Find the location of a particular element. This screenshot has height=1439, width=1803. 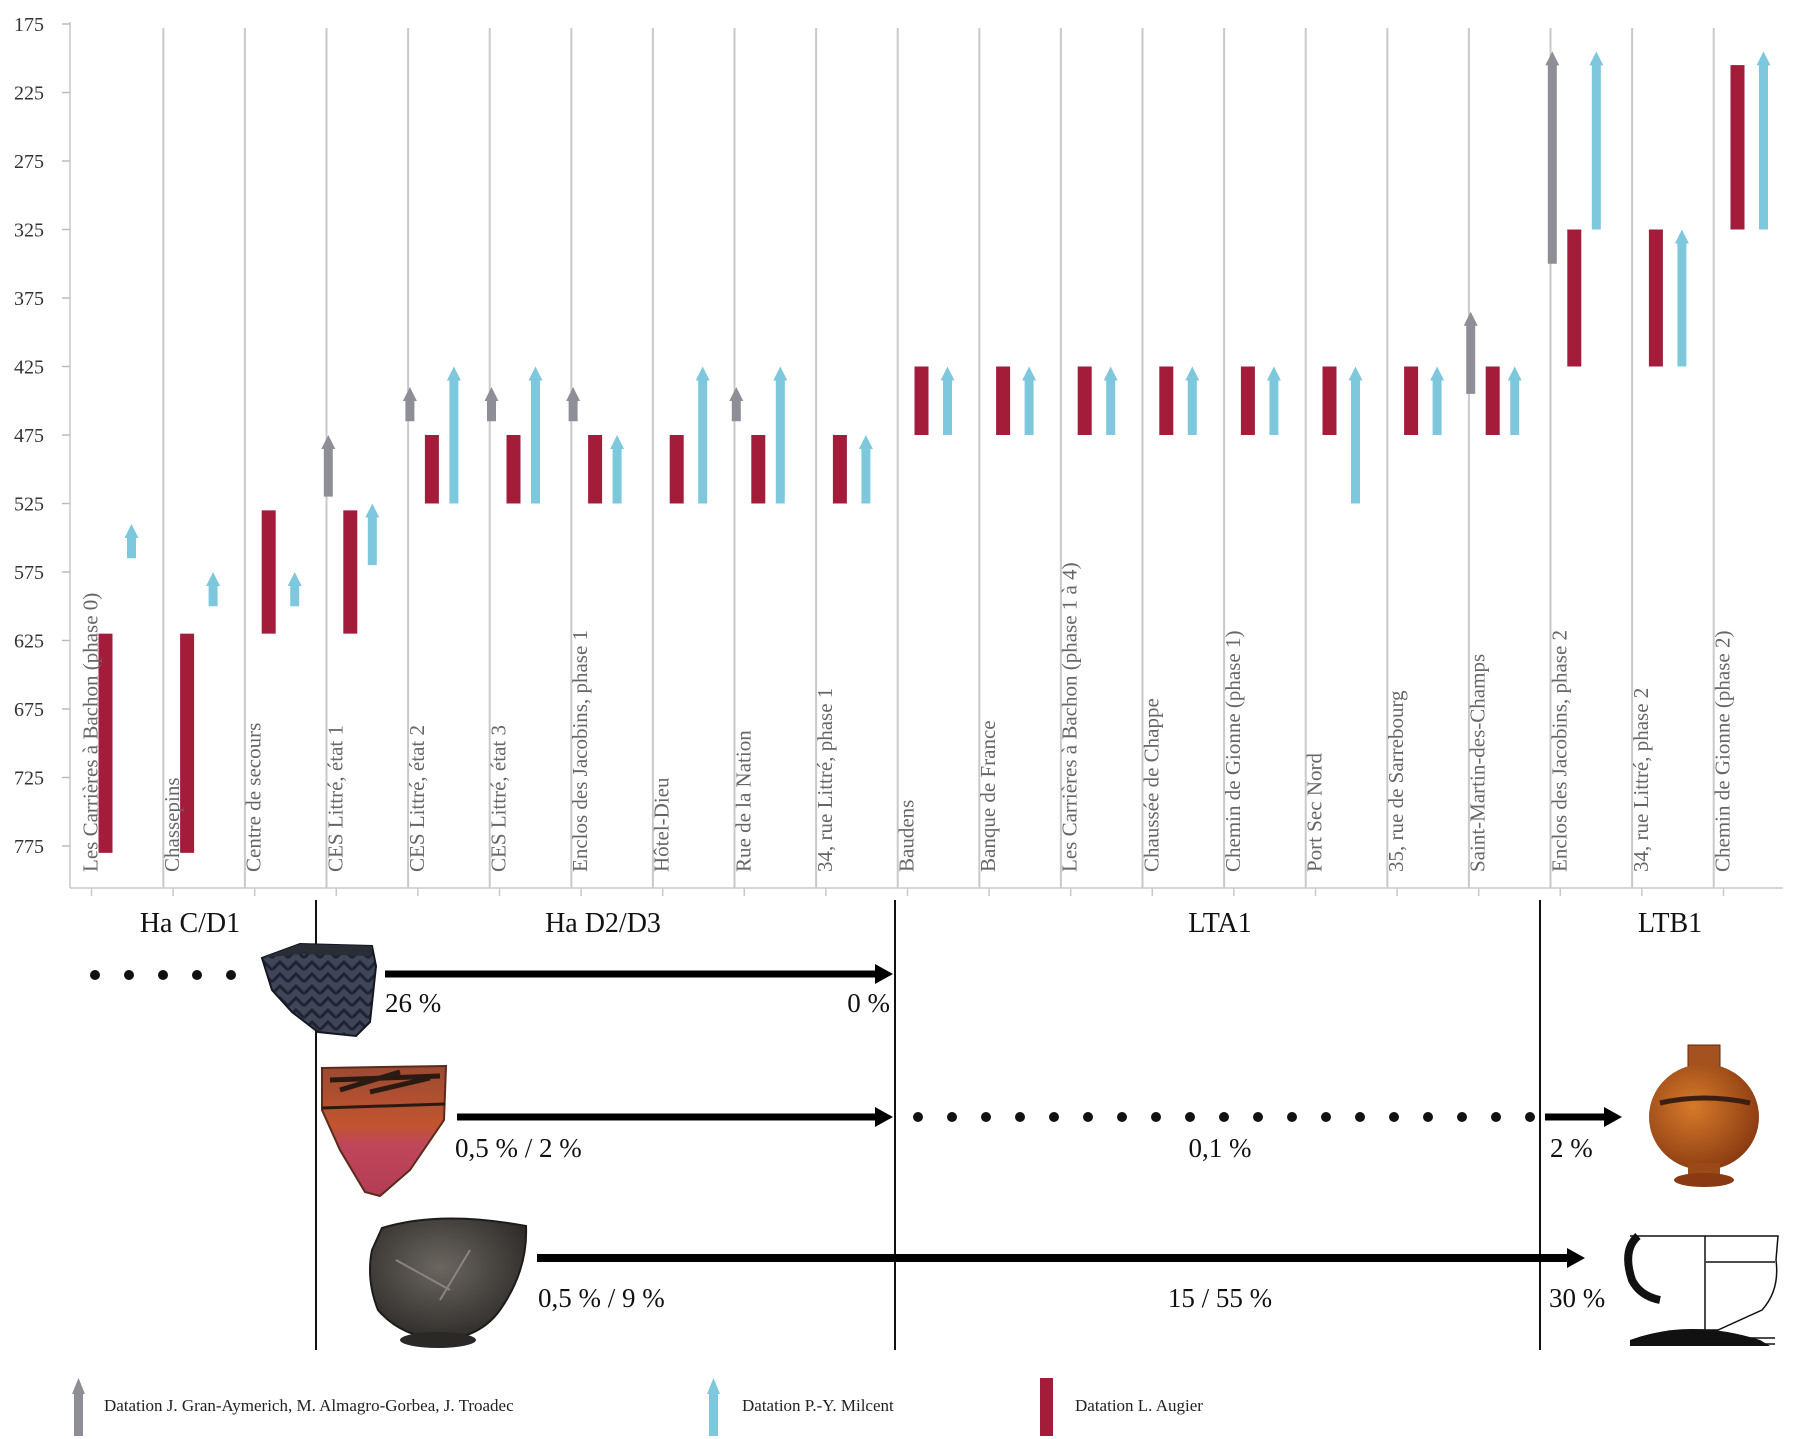

legend-item-augier: Datation L. Augier is located at coordinates (1121, 1407).